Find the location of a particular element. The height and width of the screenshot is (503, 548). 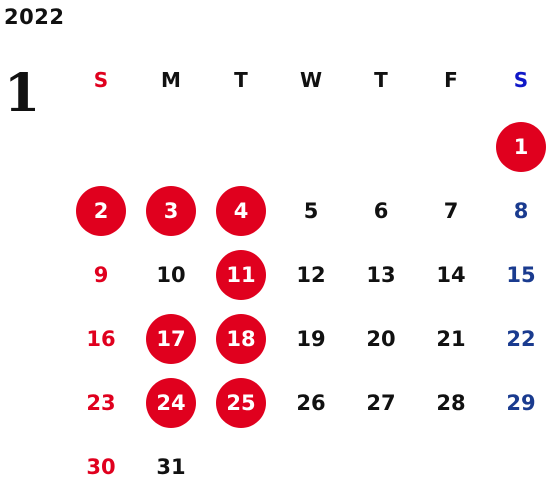

day-number: 26 is located at coordinates (311, 403).